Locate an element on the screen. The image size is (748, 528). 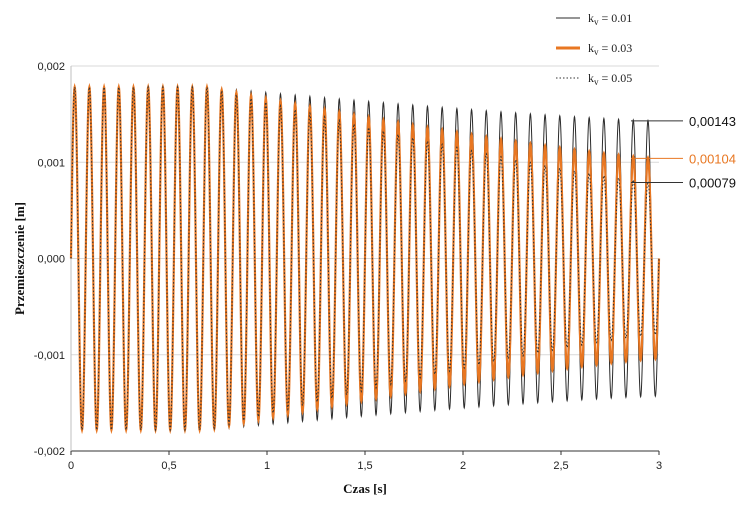
legend-label-rest: = 0.03 is located at coordinates (616, 48).